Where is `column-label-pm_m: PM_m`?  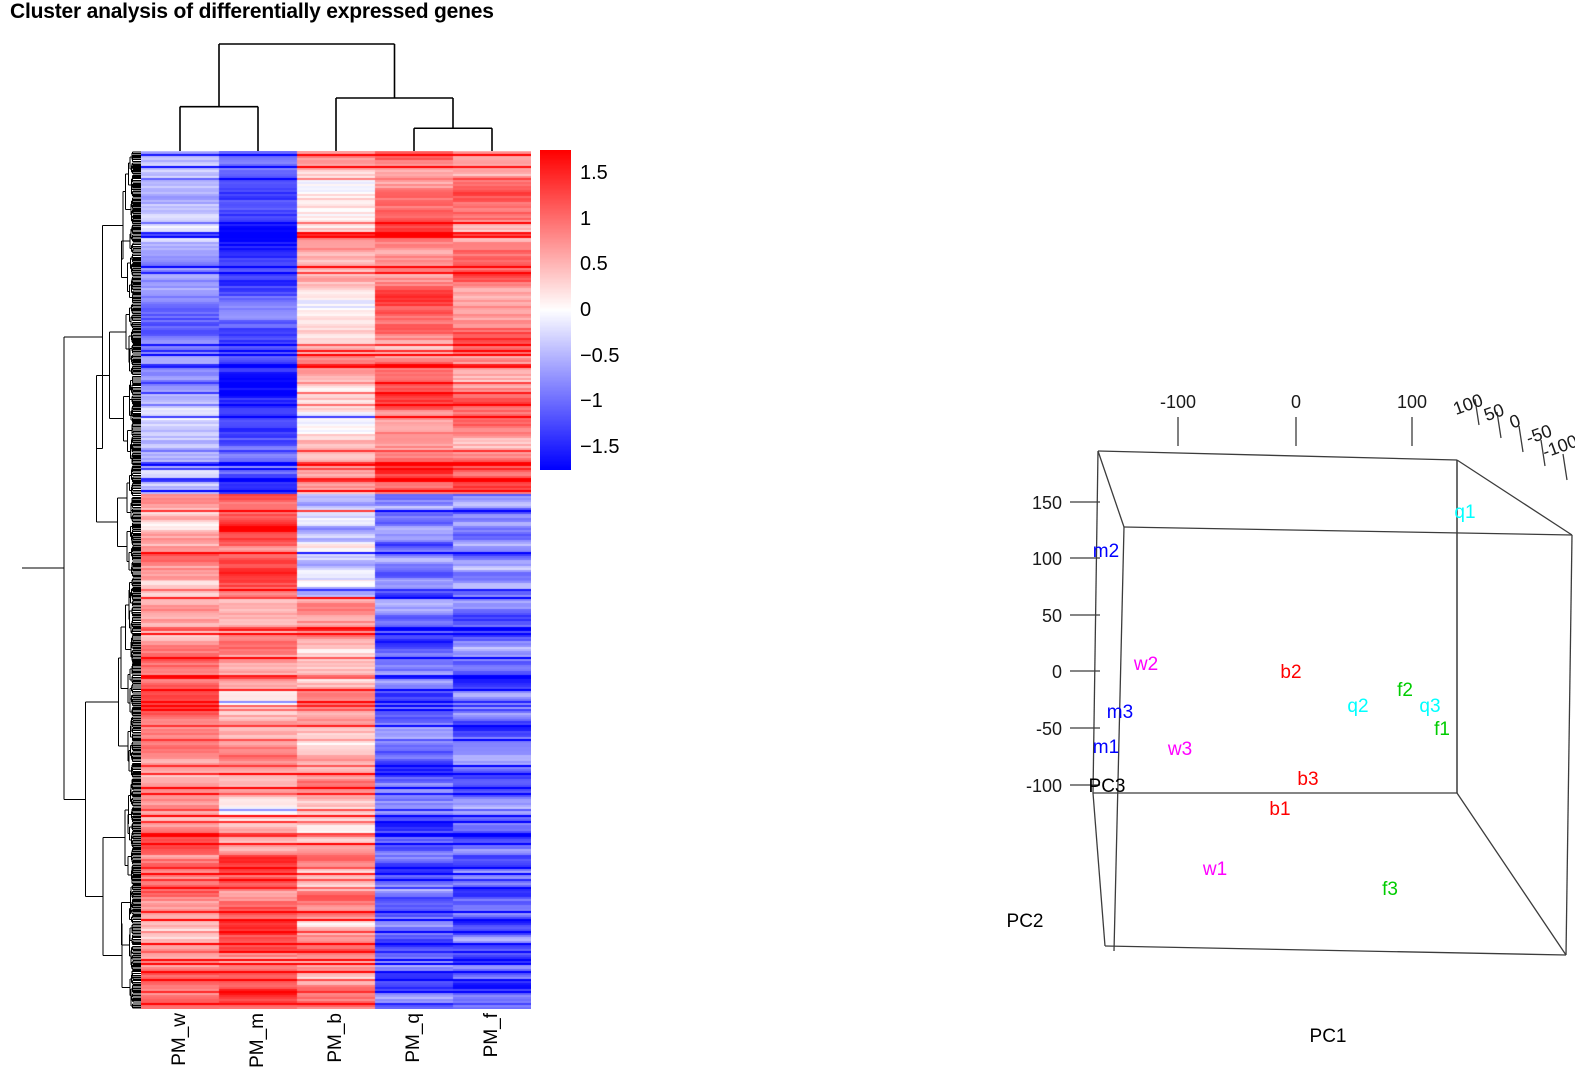
column-label-pm_m: PM_m is located at coordinates (257, 1040).